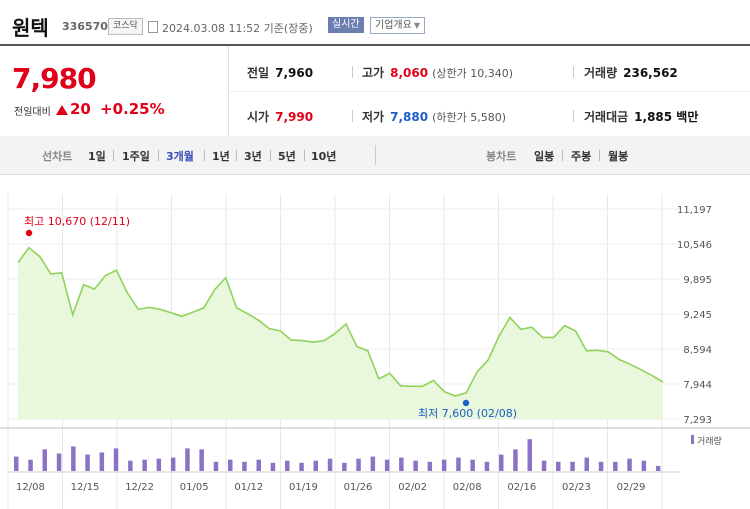  What do you see at coordinates (324, 156) in the screenshot?
I see `tab-10y: 10년` at bounding box center [324, 156].